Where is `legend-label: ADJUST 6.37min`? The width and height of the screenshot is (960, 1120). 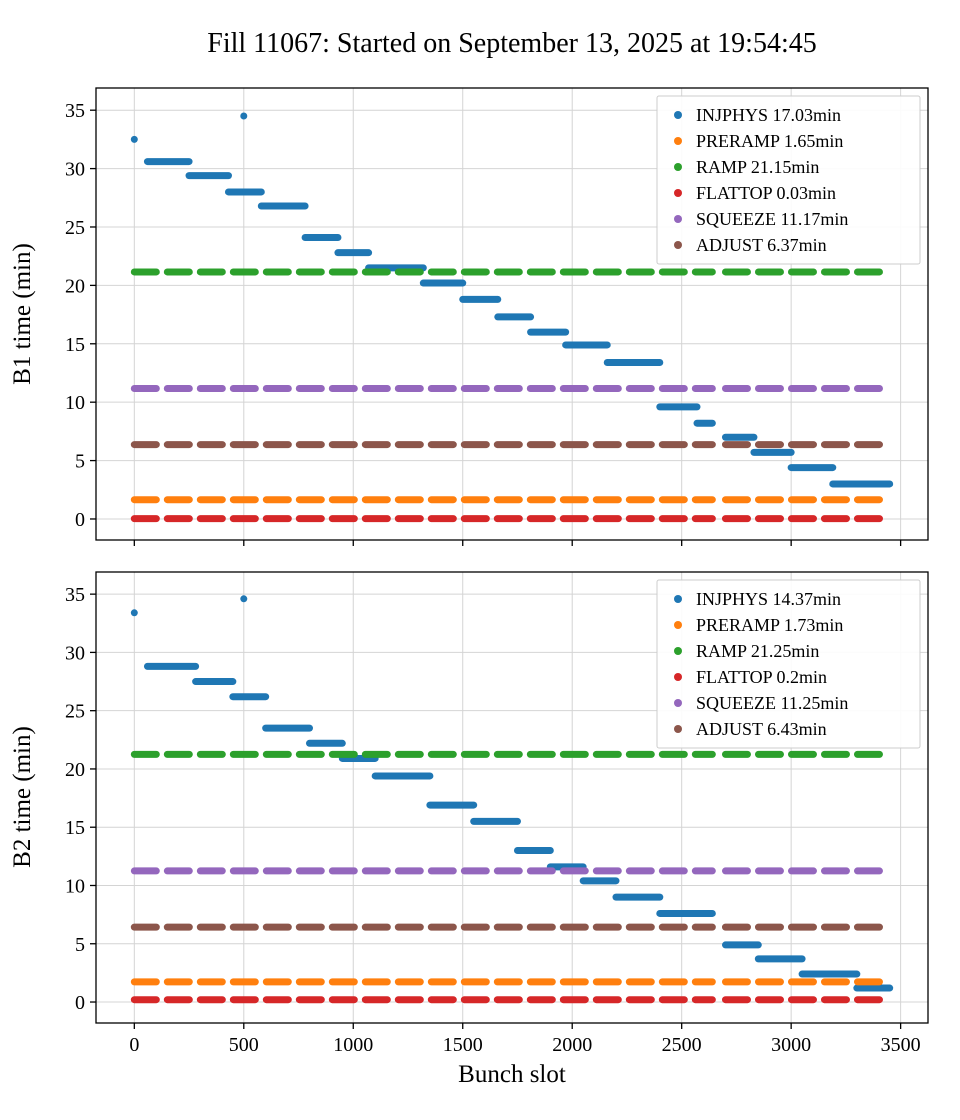 legend-label: ADJUST 6.37min is located at coordinates (761, 245).